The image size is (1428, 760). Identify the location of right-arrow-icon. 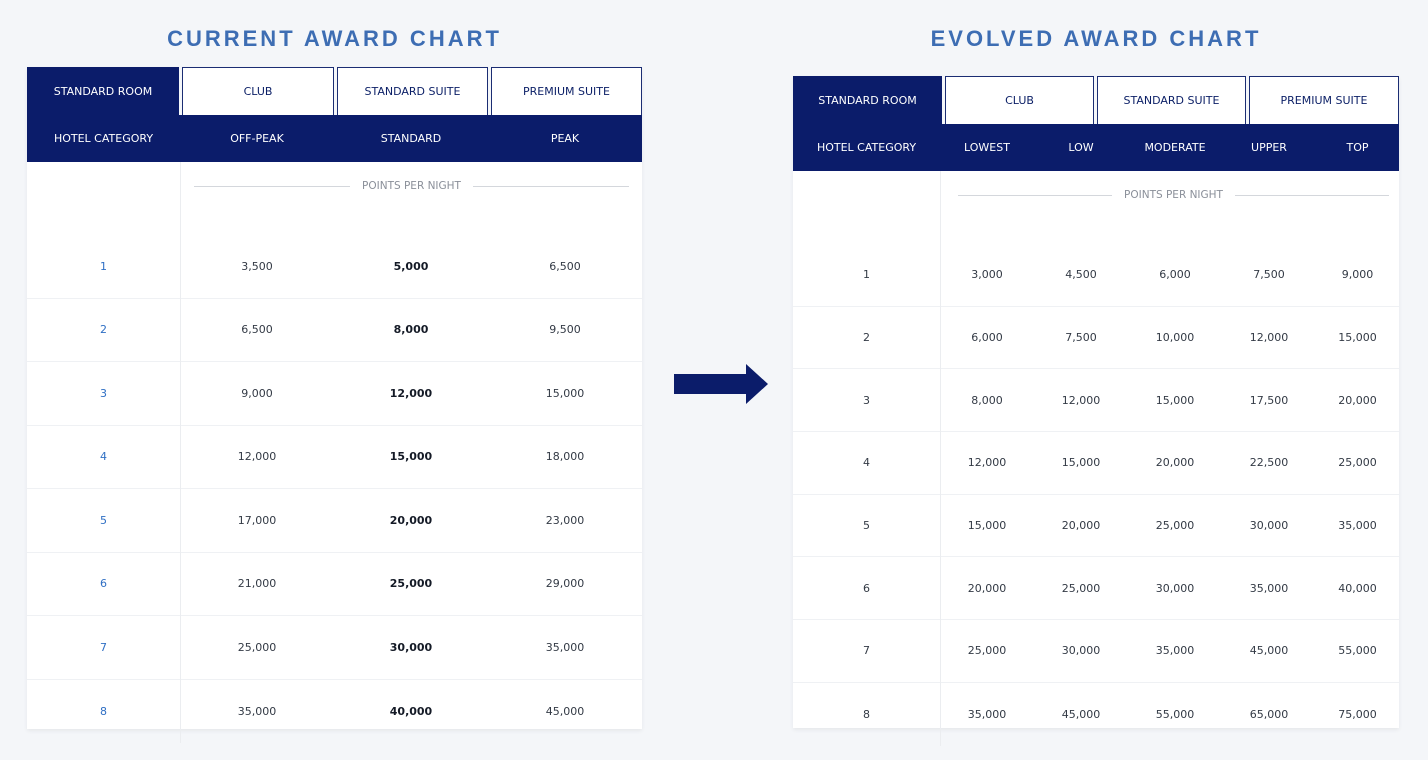
(721, 384).